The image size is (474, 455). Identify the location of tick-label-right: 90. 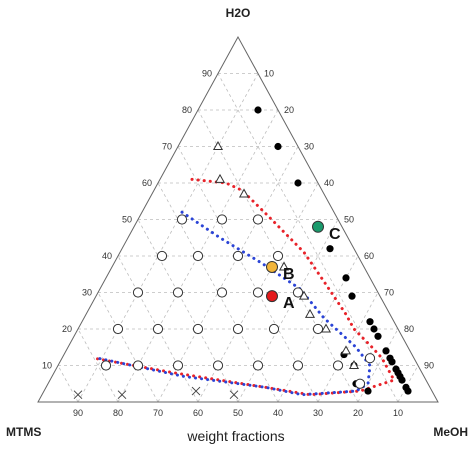
(429, 366).